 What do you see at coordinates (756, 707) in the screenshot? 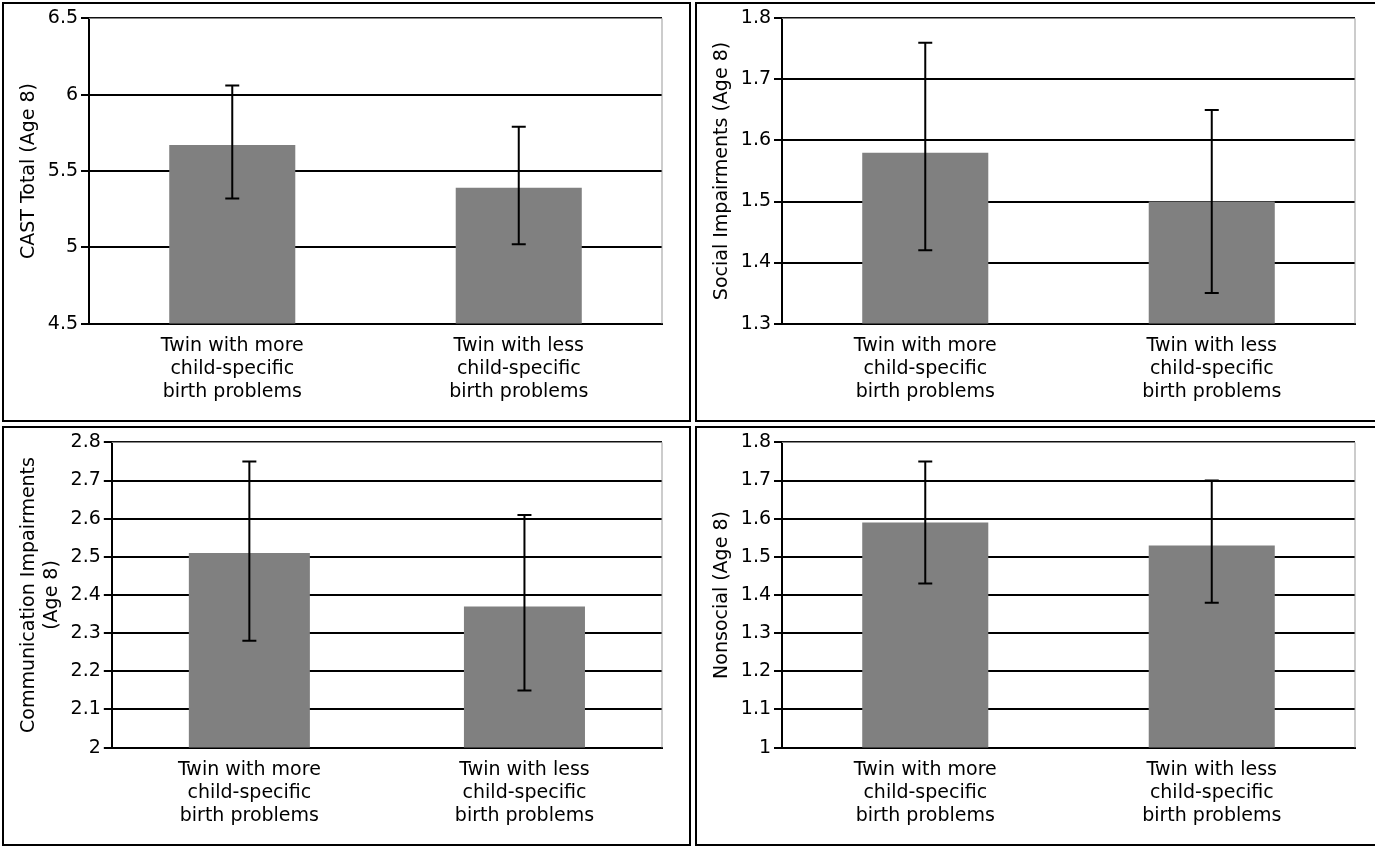
I see `y-tick-label: 1.1` at bounding box center [756, 707].